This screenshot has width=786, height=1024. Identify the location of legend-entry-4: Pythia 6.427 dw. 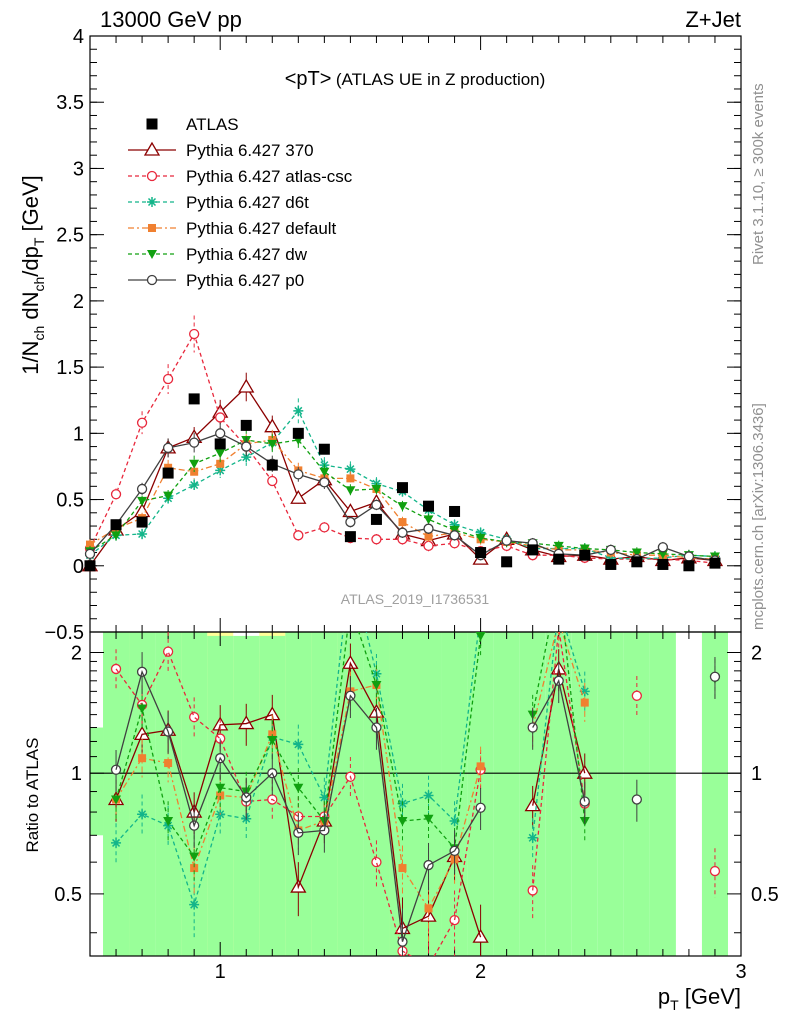
(218, 254).